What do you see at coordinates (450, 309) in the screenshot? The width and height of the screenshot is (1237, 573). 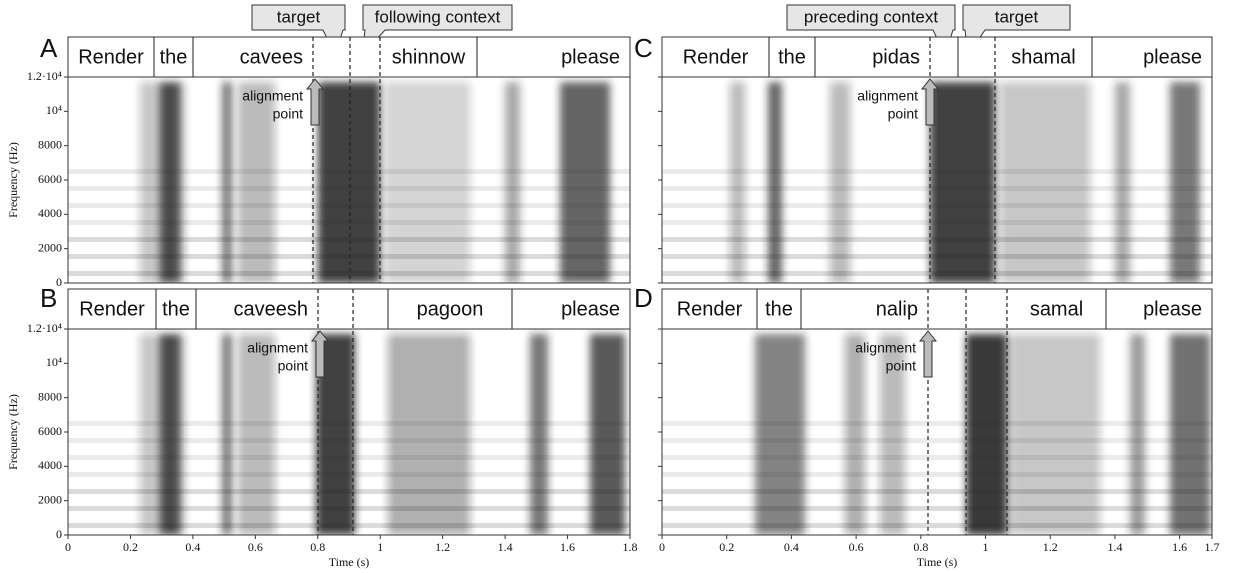 I see `word: pagoon` at bounding box center [450, 309].